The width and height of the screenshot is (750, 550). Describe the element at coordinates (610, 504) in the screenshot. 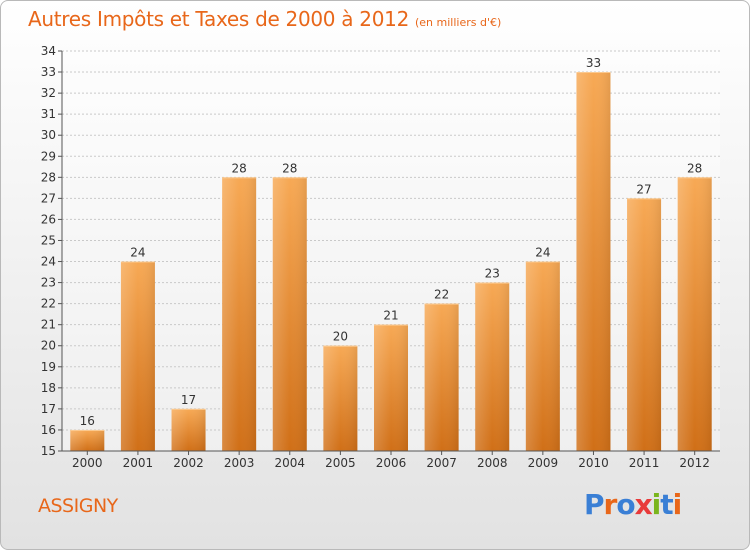

I see `logo-letter: r` at that location.